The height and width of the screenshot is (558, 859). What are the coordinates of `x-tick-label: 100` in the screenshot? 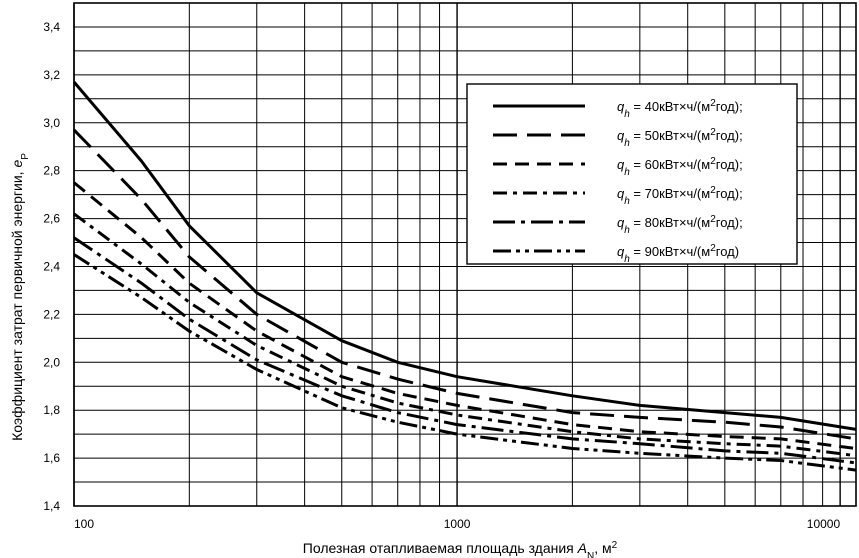 It's located at (84, 524).